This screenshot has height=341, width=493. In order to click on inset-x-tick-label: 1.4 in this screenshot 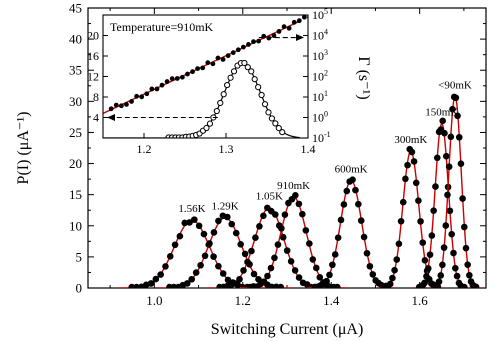, I will do `click(308, 149)`.